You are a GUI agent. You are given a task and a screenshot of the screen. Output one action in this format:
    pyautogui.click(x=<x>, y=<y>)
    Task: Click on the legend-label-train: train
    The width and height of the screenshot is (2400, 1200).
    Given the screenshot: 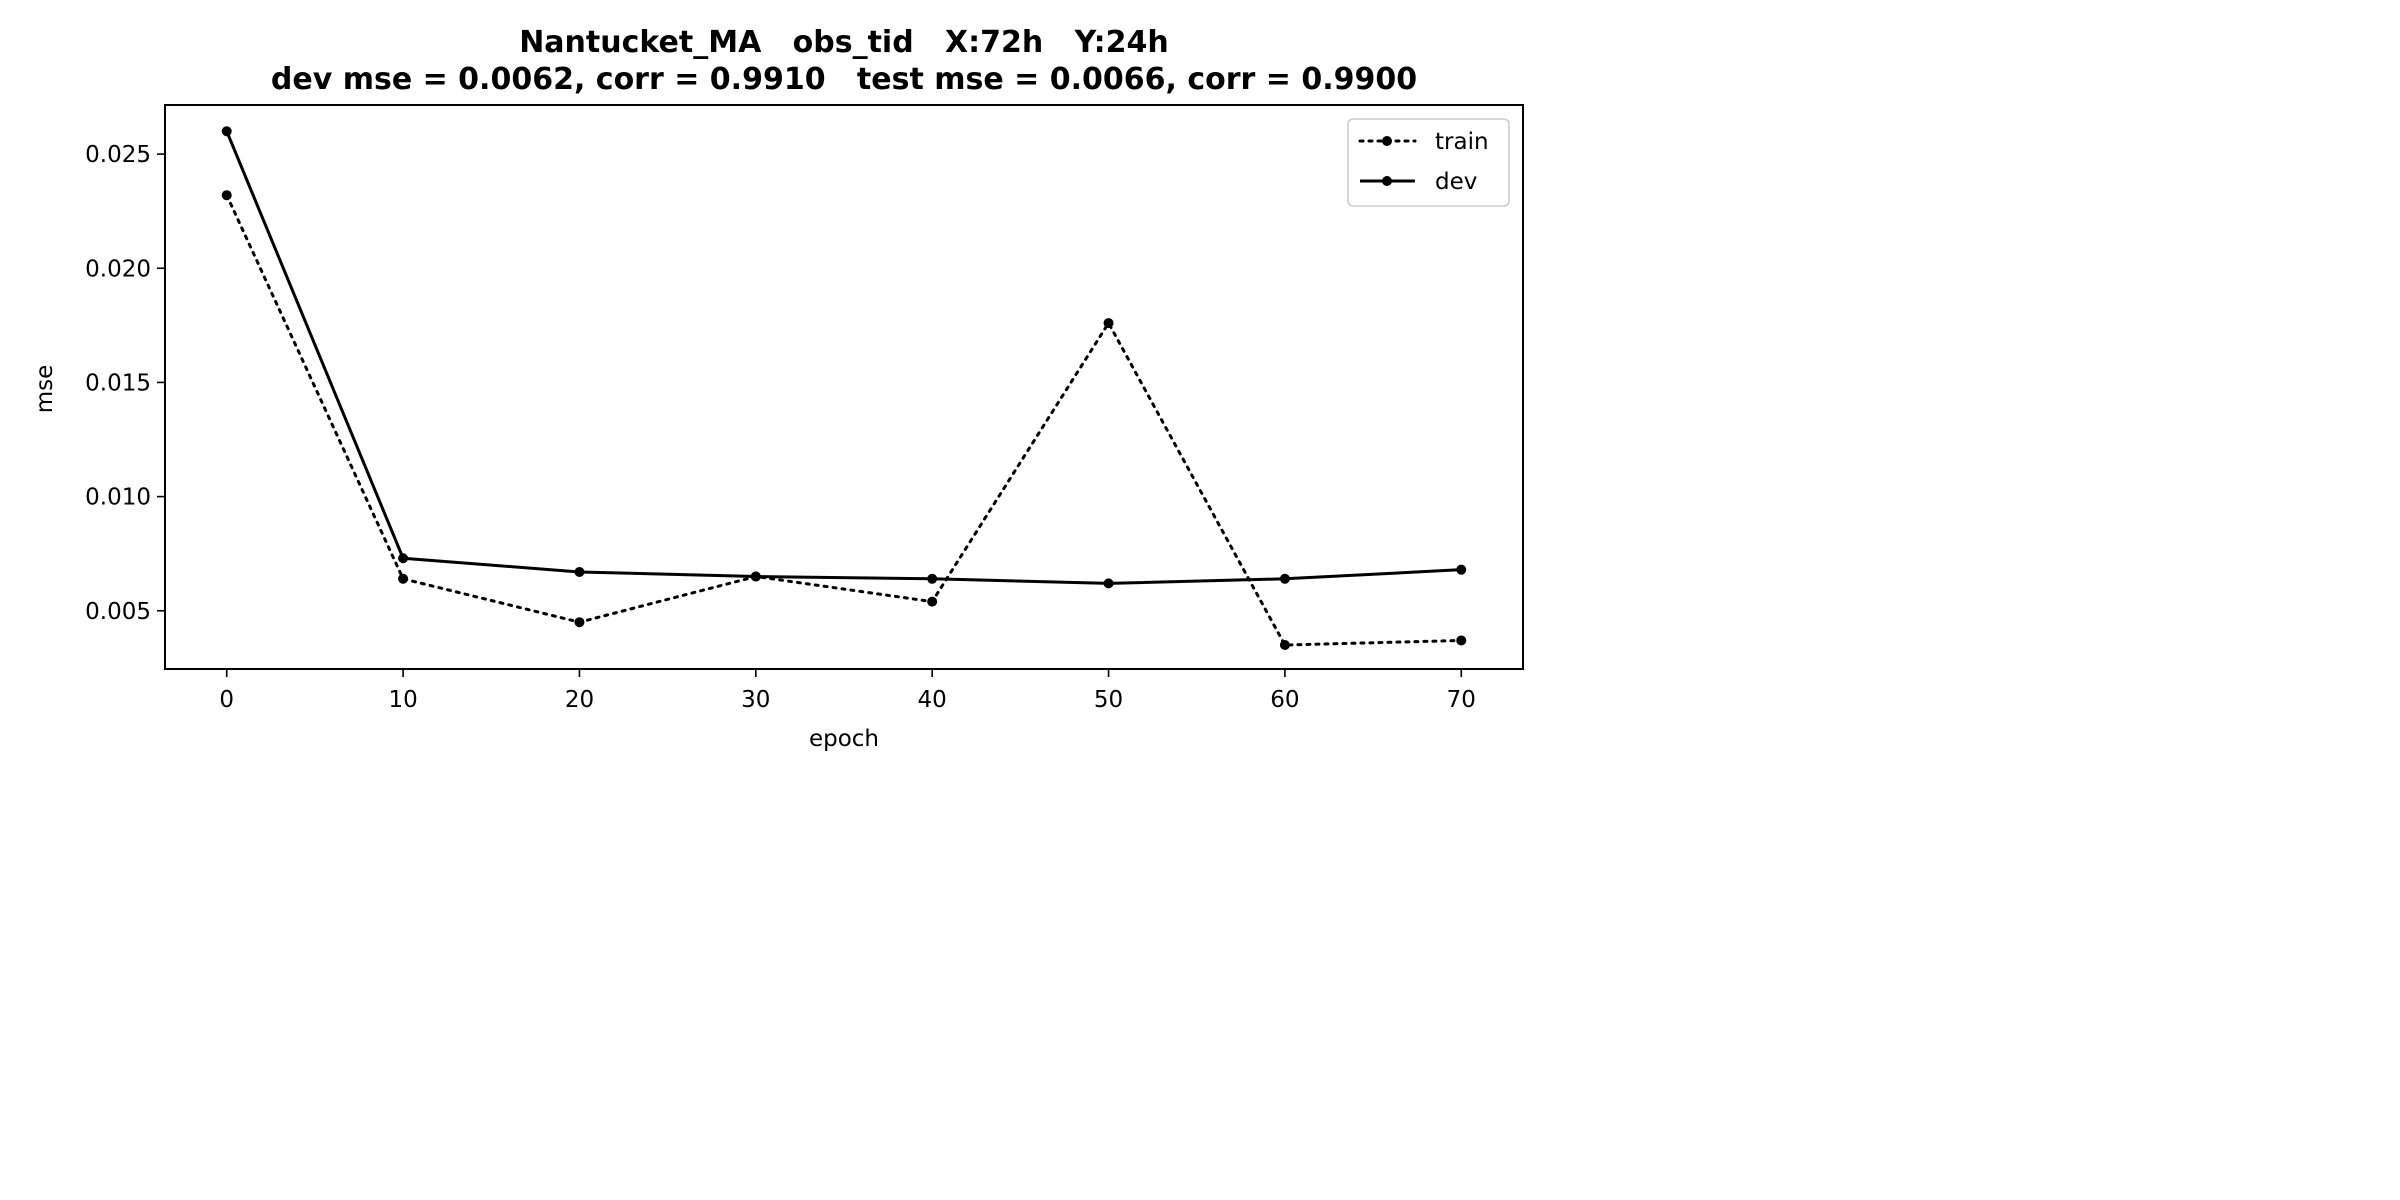 What is the action you would take?
    pyautogui.click(x=1462, y=142)
    